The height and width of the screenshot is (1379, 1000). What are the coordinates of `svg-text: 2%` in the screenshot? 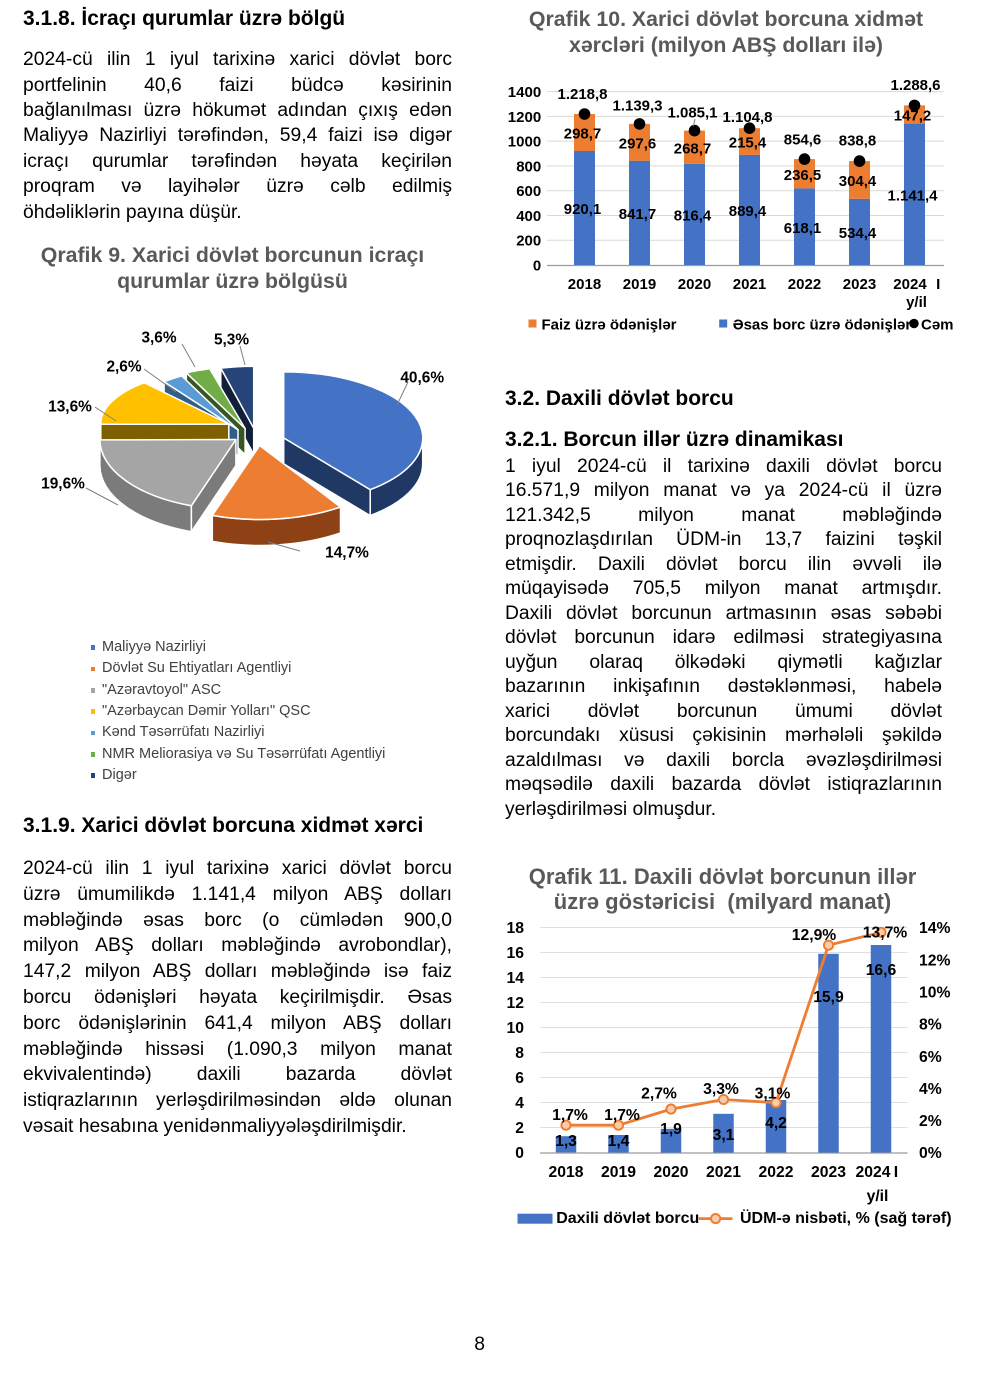 It's located at (930, 1121).